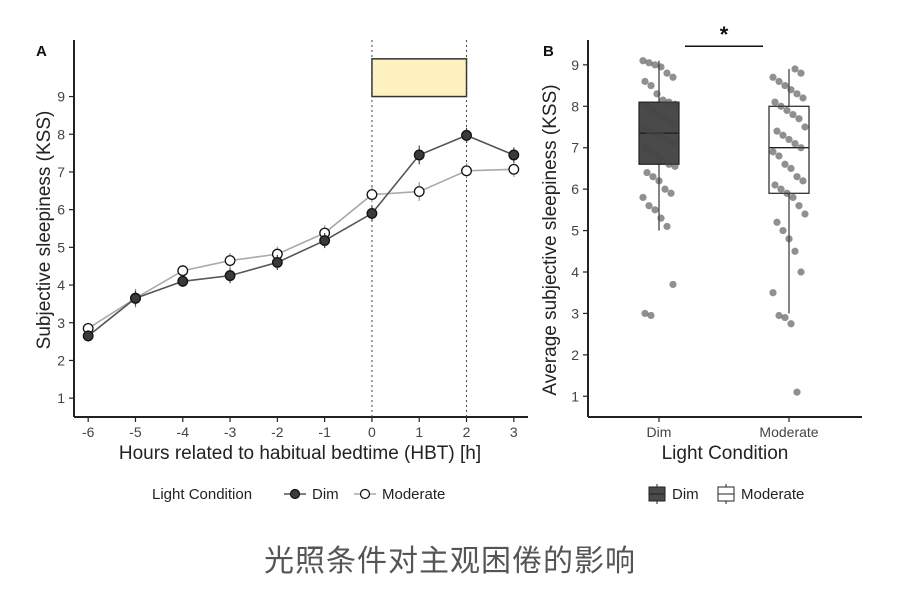 Image resolution: width=900 pixels, height=590 pixels. What do you see at coordinates (61, 247) in the screenshot?
I see `panel-a-y-tick-label: 5` at bounding box center [61, 247].